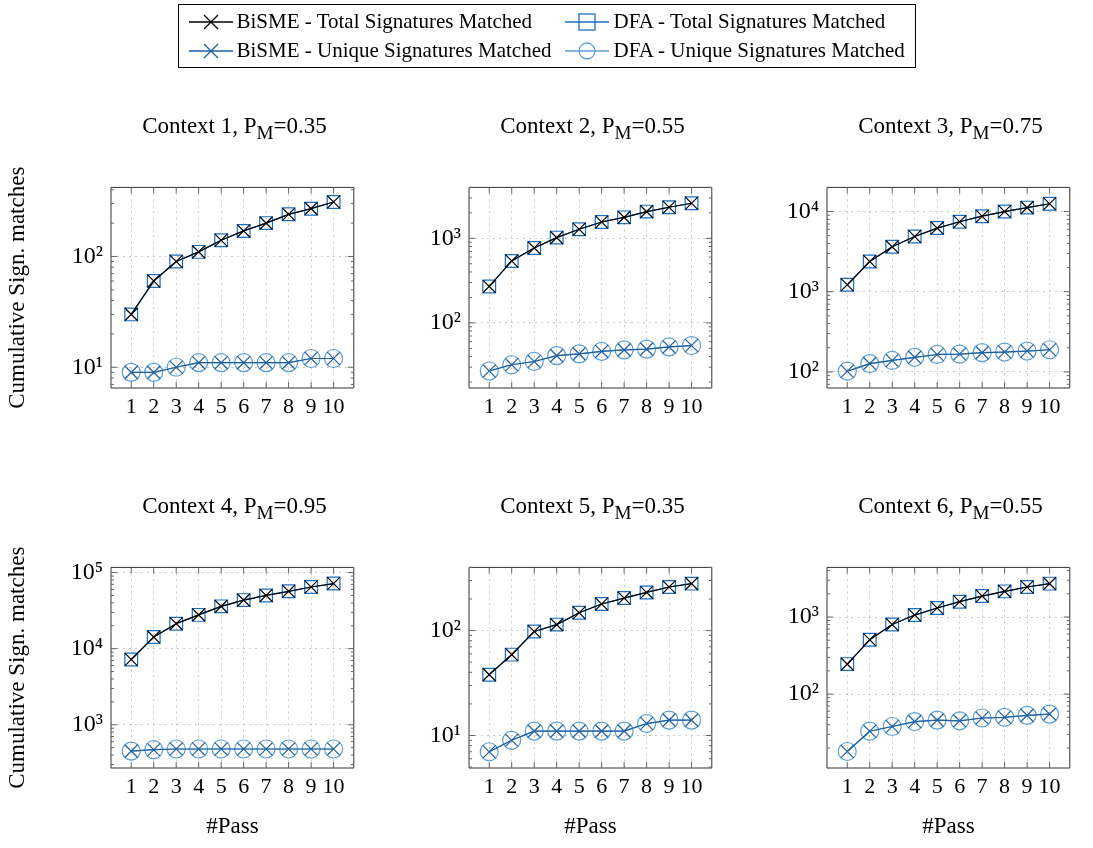 The image size is (1093, 848). Describe the element at coordinates (384, 21) in the screenshot. I see `legend-label: BiSME - Total Signatures Matched` at that location.